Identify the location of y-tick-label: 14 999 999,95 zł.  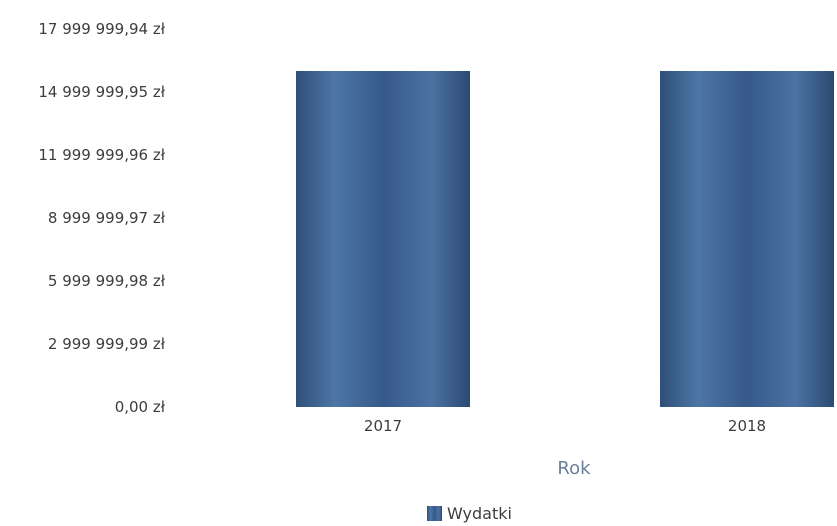
(101, 92).